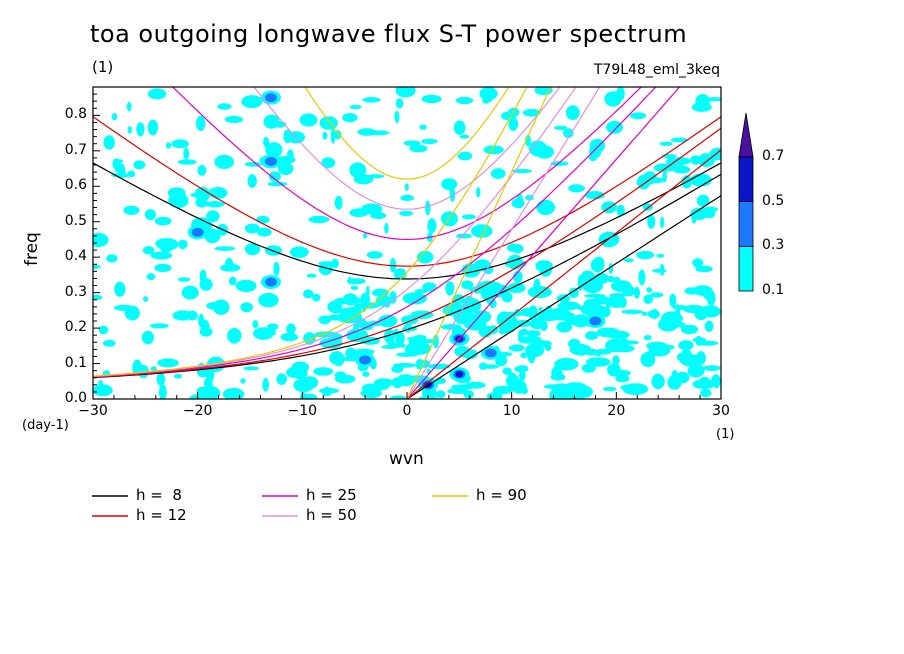 This screenshot has height=654, width=904. I want to click on dispersion-curve, so click(407, 133).